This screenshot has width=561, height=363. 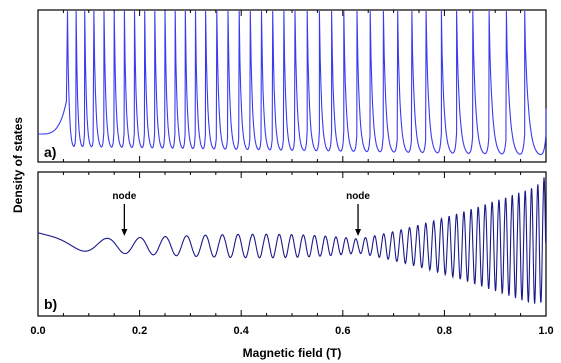 I want to click on panel-b-label: b), so click(x=50, y=304).